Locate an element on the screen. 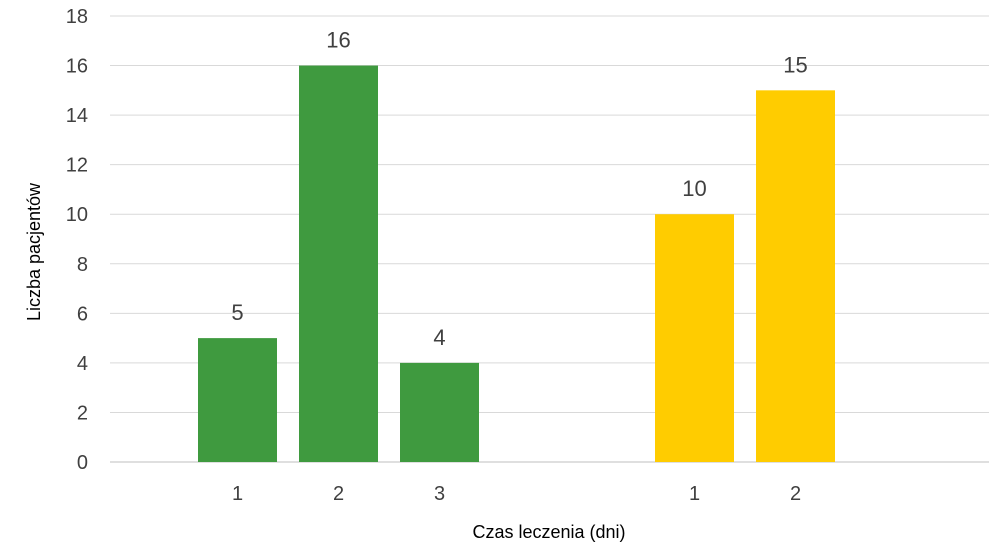 This screenshot has height=552, width=989. y-tick-label: 4 is located at coordinates (82, 364).